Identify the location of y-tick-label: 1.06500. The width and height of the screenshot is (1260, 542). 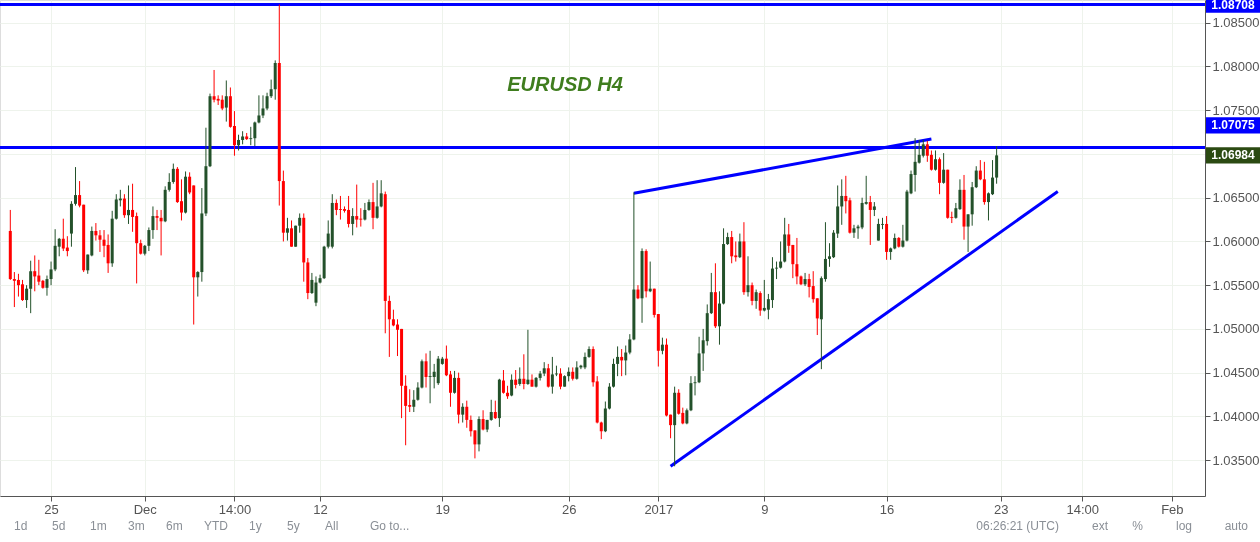
(1236, 198).